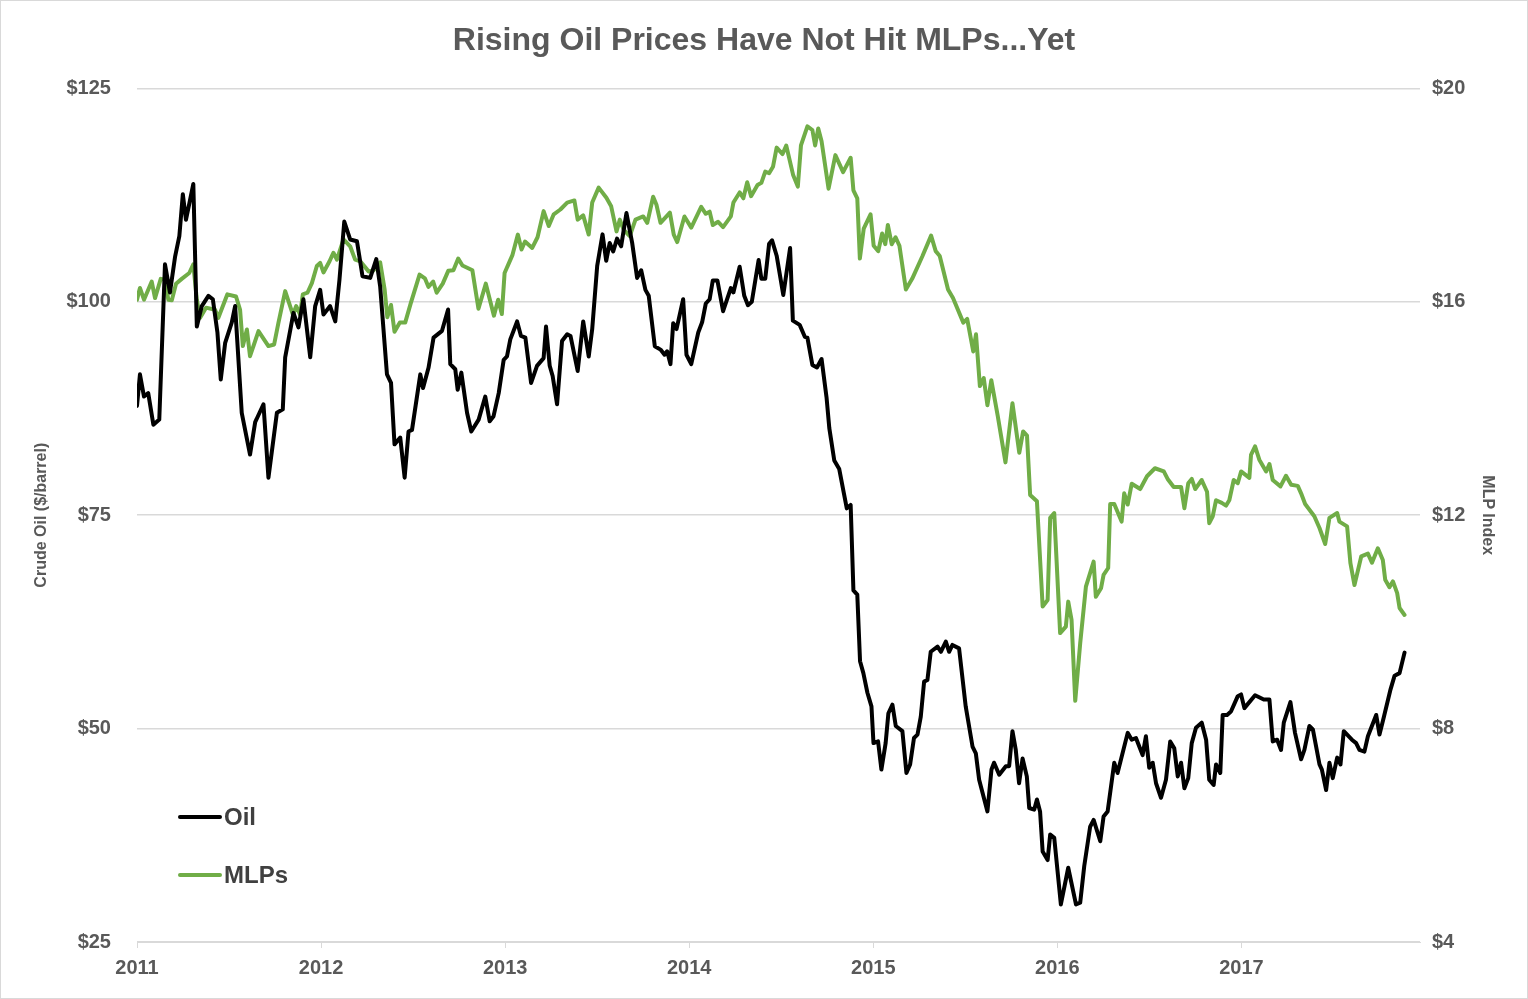 The height and width of the screenshot is (999, 1528). Describe the element at coordinates (41, 515) in the screenshot. I see `y-axis-title: Crude Oil ($/barrel)` at that location.